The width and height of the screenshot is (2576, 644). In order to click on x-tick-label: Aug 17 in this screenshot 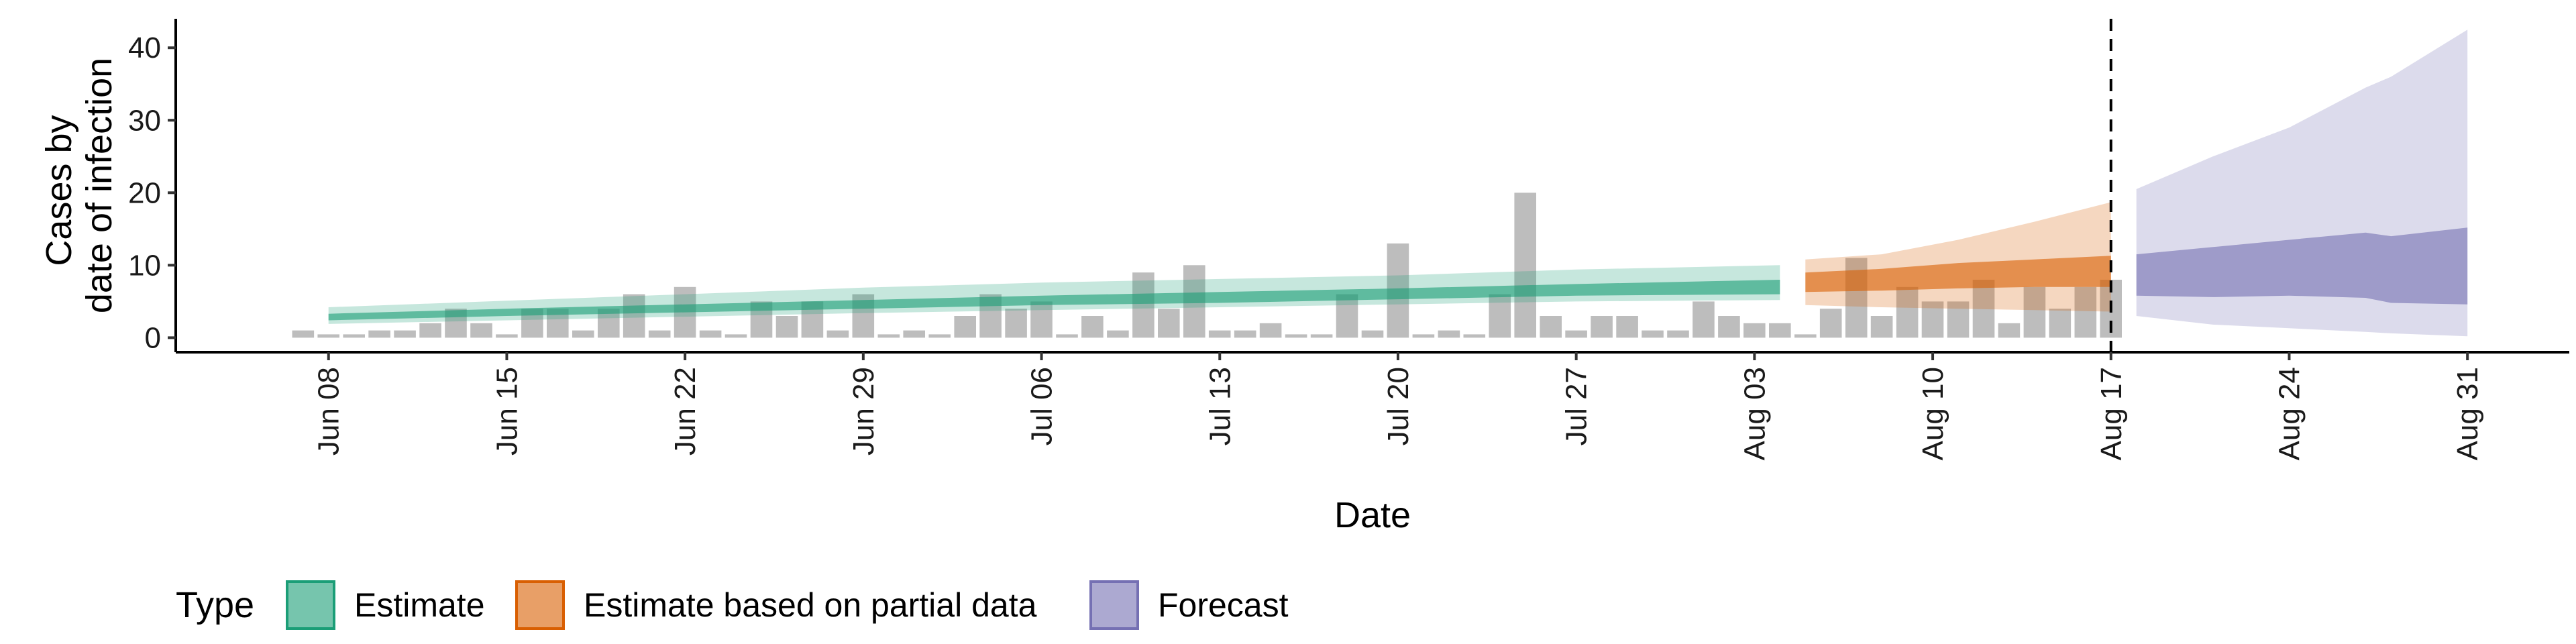, I will do `click(2111, 413)`.